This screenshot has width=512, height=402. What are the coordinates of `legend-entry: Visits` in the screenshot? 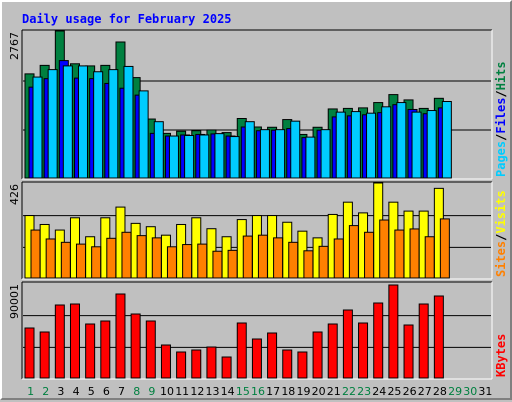 It's located at (501, 211).